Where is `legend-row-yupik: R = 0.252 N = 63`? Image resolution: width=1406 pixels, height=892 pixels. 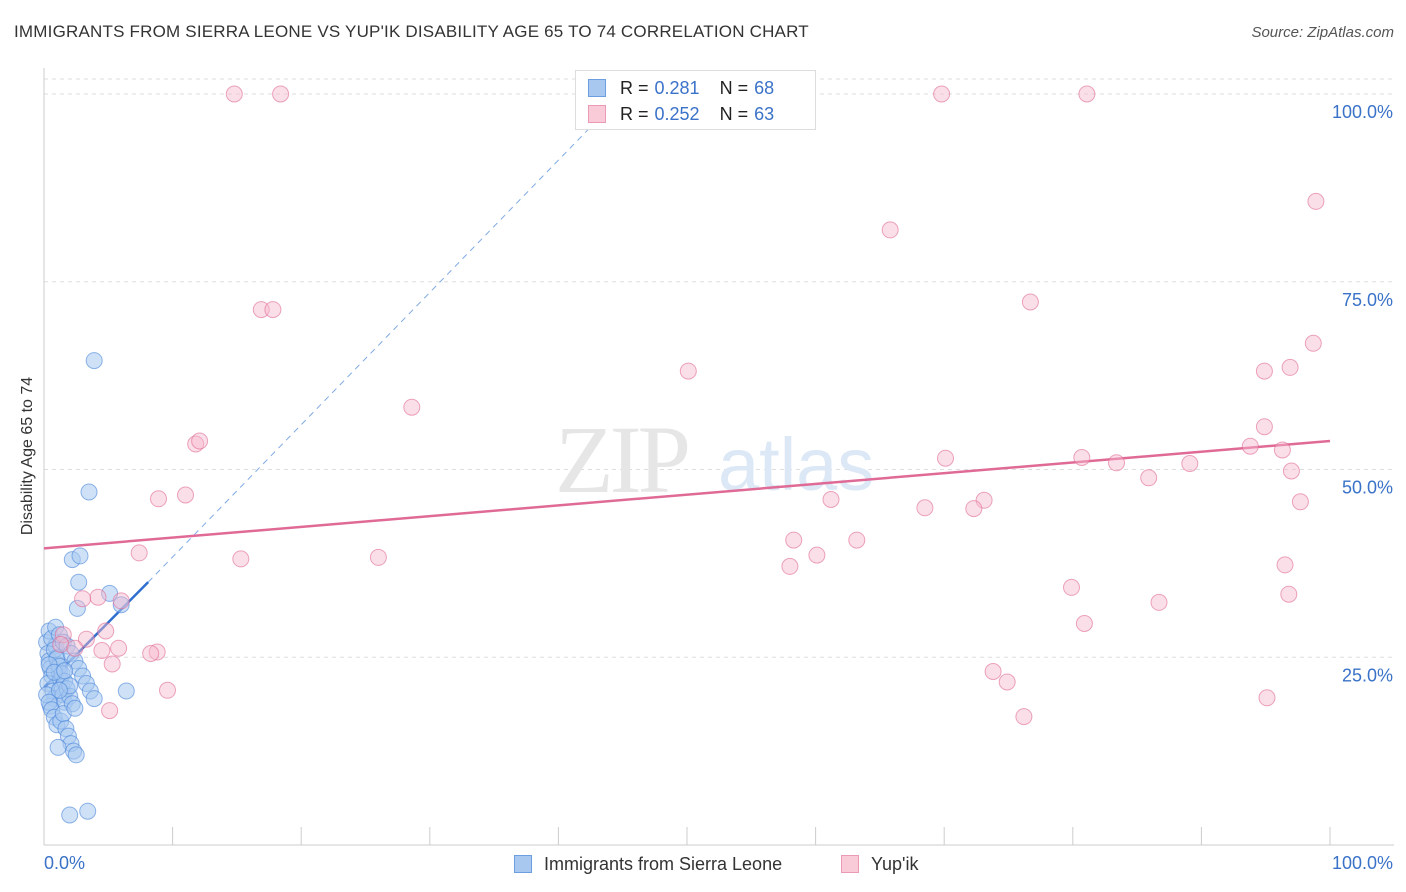 legend-row-yupik: R = 0.252 N = 63 is located at coordinates (681, 114).